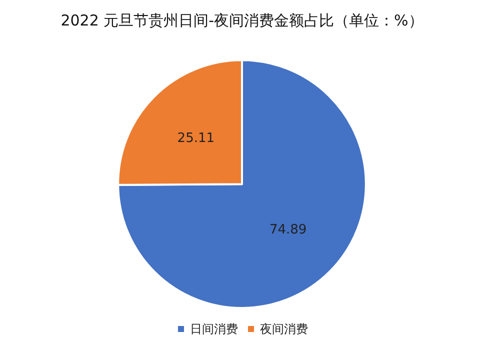 The height and width of the screenshot is (354, 484). Describe the element at coordinates (288, 230) in the screenshot. I see `data-label: 74.89` at that location.